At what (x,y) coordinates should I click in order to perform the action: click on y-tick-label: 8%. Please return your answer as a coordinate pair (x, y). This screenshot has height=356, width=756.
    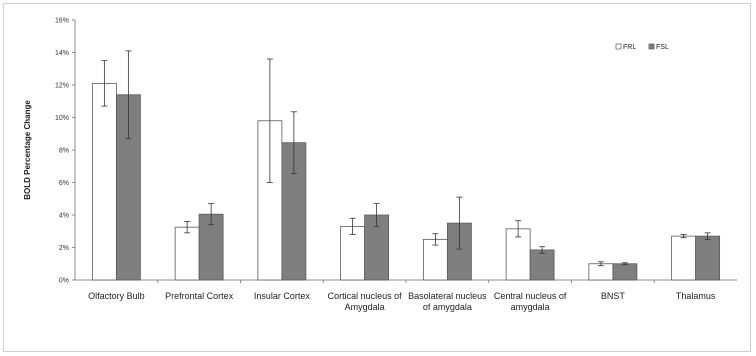
    Looking at the image, I should click on (64, 151).